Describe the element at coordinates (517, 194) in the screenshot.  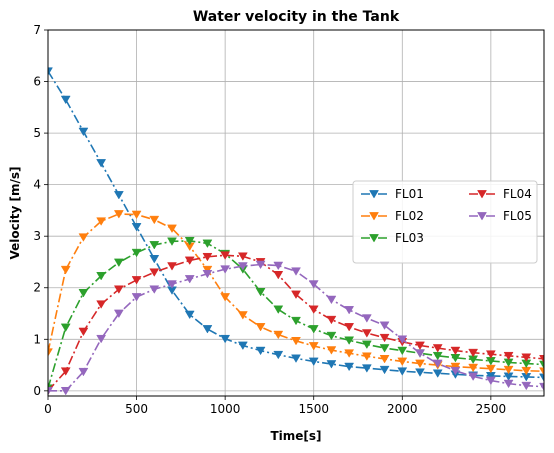
I see `legend-label: FL04` at that location.